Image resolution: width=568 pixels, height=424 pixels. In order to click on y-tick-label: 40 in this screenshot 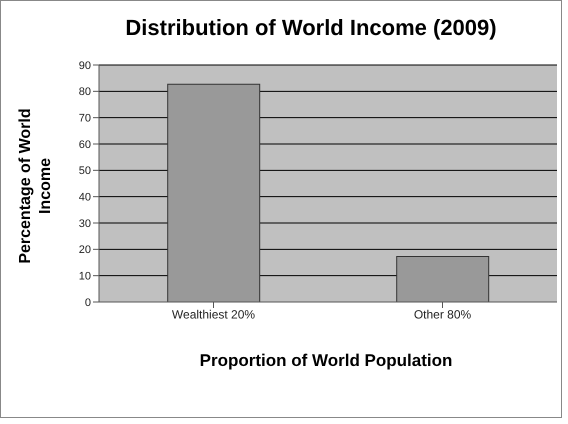, I will do `click(84, 198)`.